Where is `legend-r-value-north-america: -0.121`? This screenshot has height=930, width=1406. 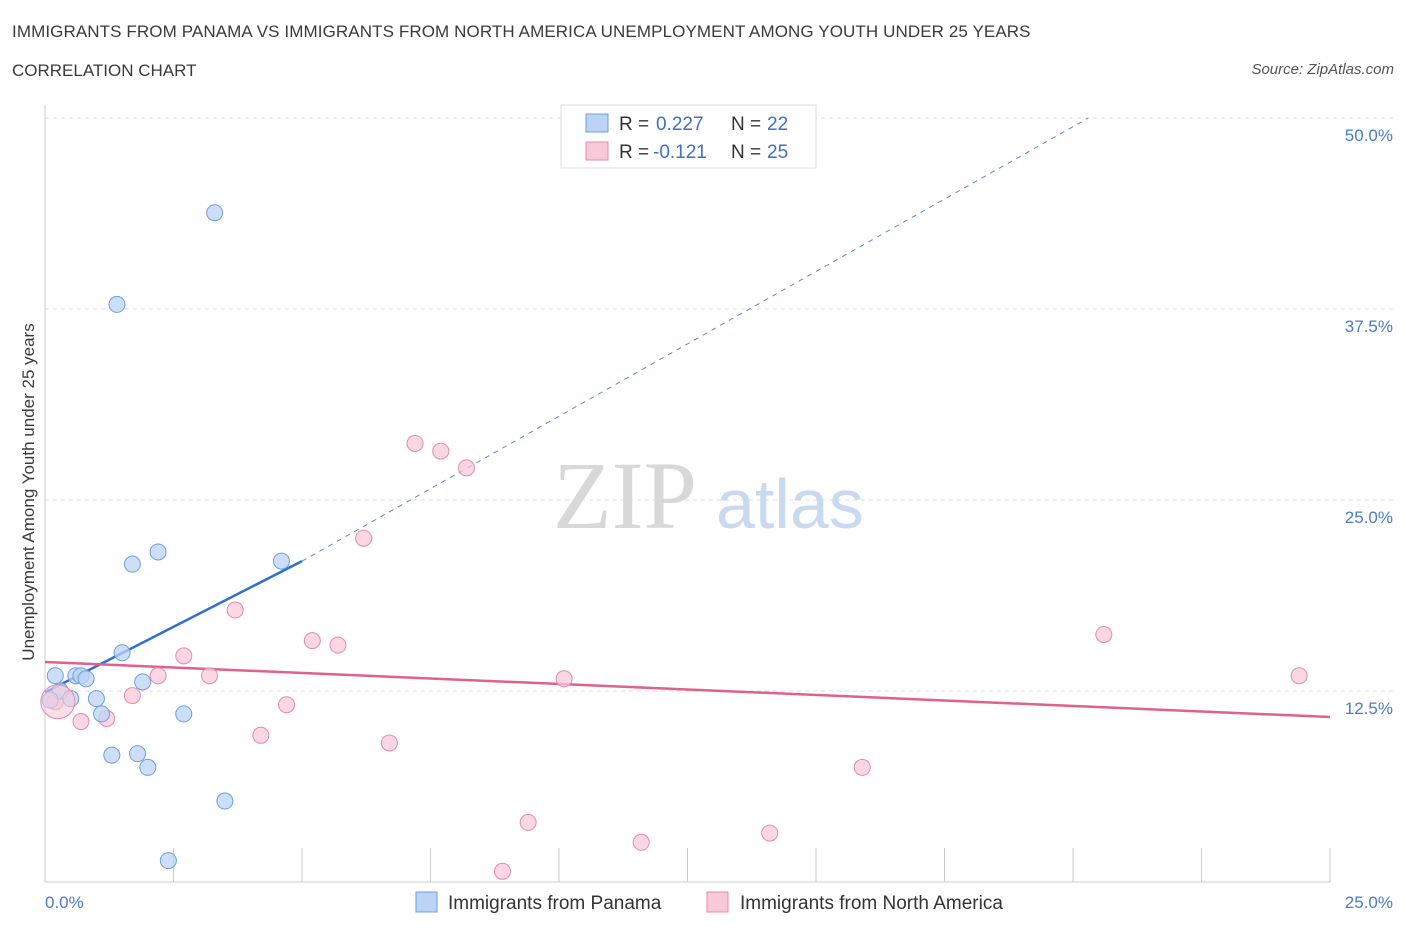 legend-r-value-north-america: -0.121 is located at coordinates (680, 152).